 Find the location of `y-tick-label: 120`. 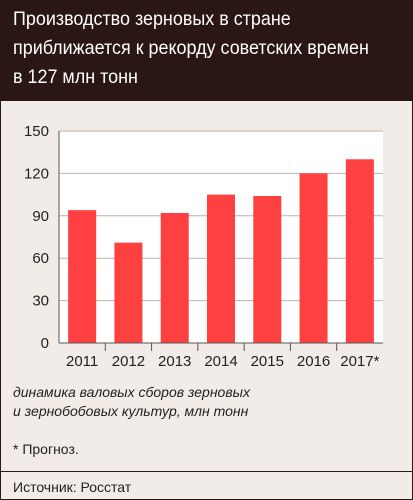

y-tick-label: 120 is located at coordinates (36, 173).